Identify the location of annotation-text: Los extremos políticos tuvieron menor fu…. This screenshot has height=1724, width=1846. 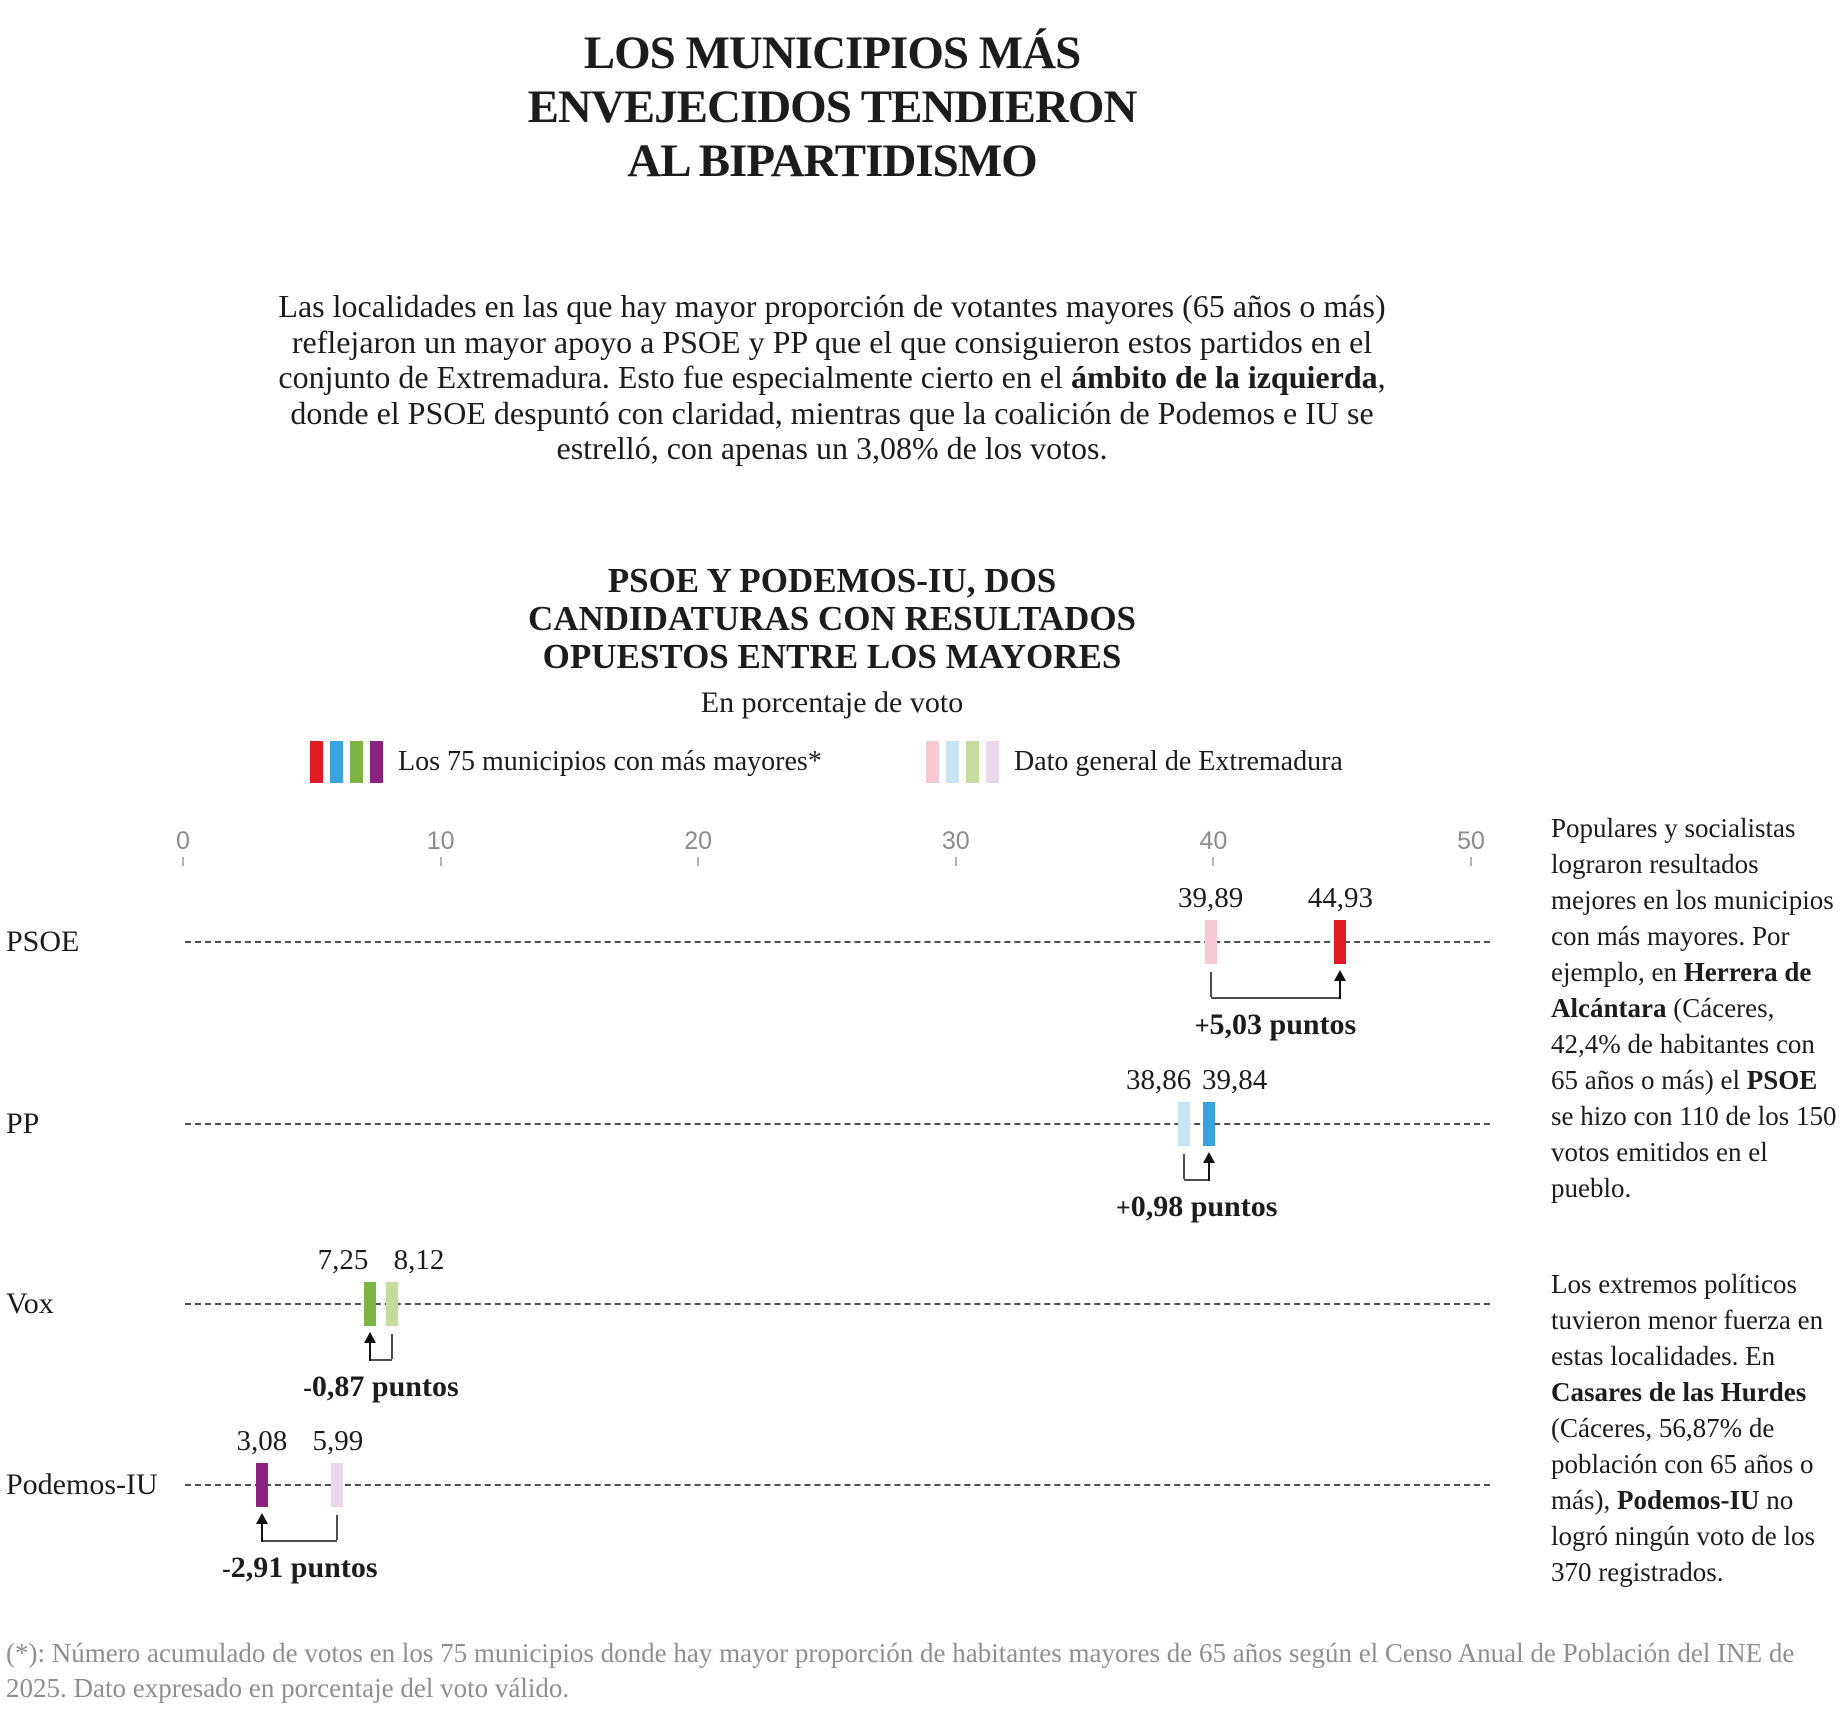
(1687, 1320).